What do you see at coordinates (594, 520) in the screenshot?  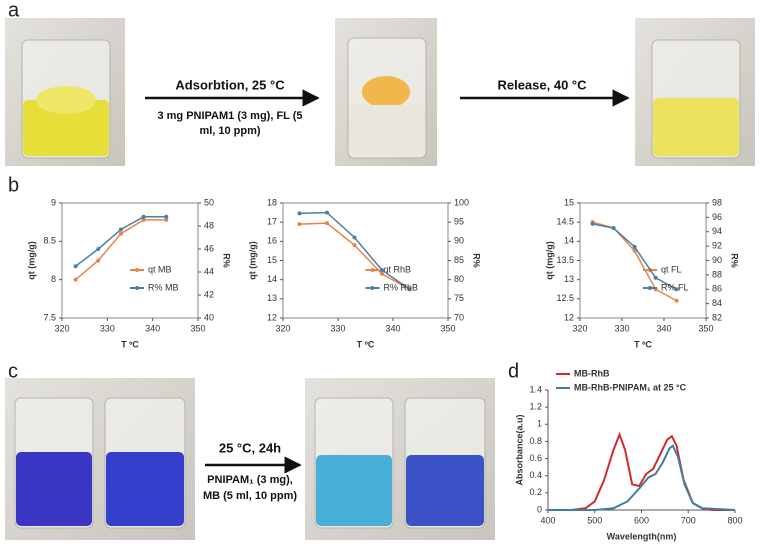 I see `x-tick-label: 500` at bounding box center [594, 520].